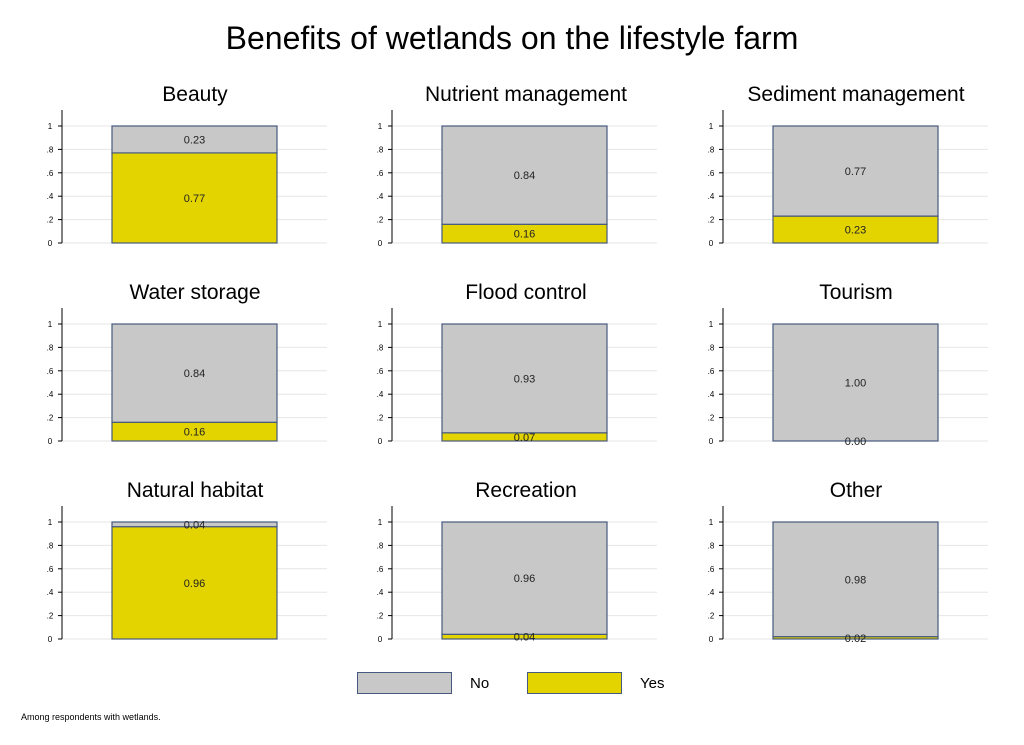 The height and width of the screenshot is (745, 1024). I want to click on bar-yes-beauty, so click(194, 198).